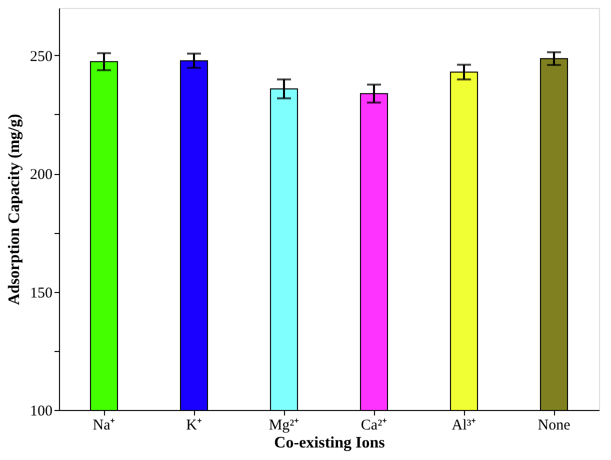 The height and width of the screenshot is (460, 611). What do you see at coordinates (554, 426) in the screenshot?
I see `x-tick-label: None` at bounding box center [554, 426].